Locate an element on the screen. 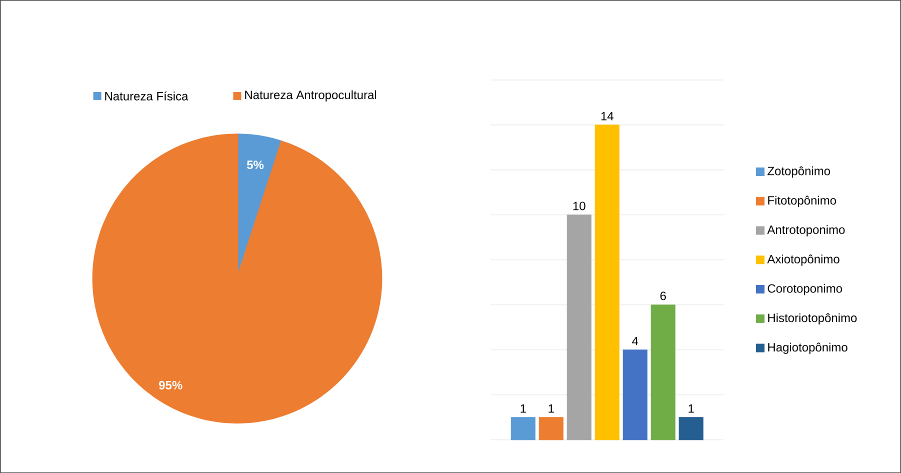 The height and width of the screenshot is (473, 901). legend-label: Historiotopônimo is located at coordinates (812, 318).